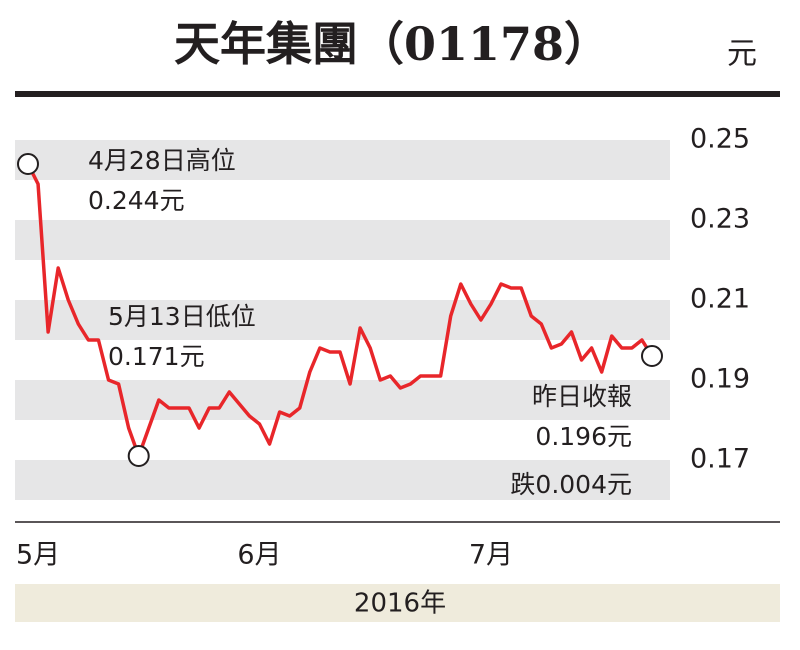  Describe the element at coordinates (582, 396) in the screenshot. I see `annotation: 昨日收報` at that location.